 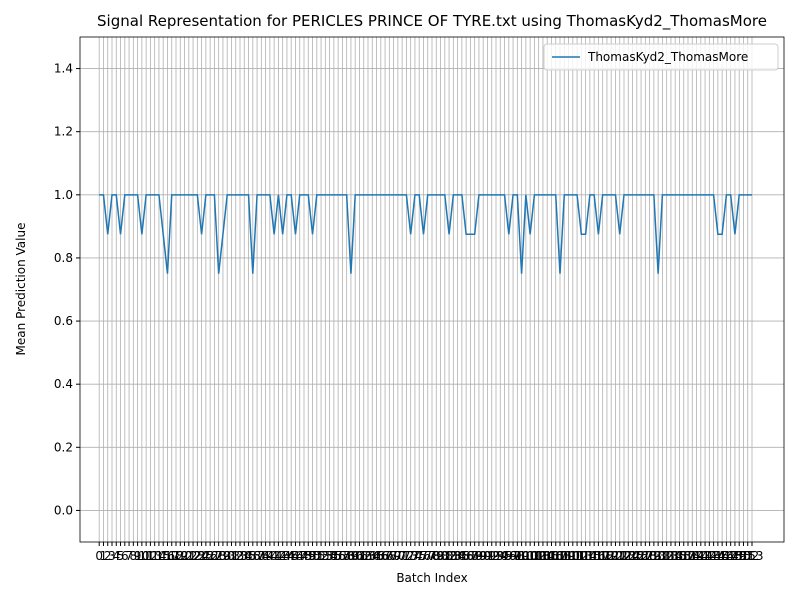 What do you see at coordinates (175, 556) in the screenshot?
I see `x-tick-label: 18` at bounding box center [175, 556].